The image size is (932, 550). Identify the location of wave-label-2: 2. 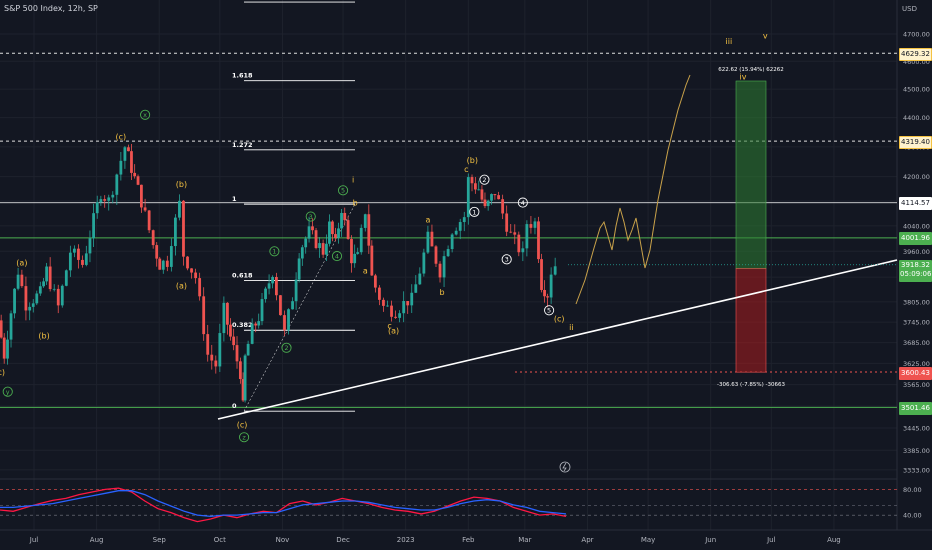
(286, 348).